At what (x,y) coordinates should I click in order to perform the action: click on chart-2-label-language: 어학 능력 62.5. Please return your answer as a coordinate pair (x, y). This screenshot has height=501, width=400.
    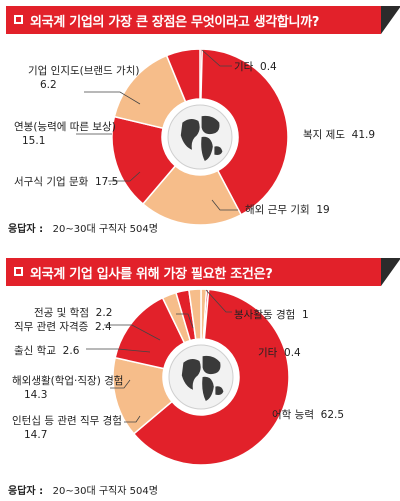
    Looking at the image, I should click on (308, 415).